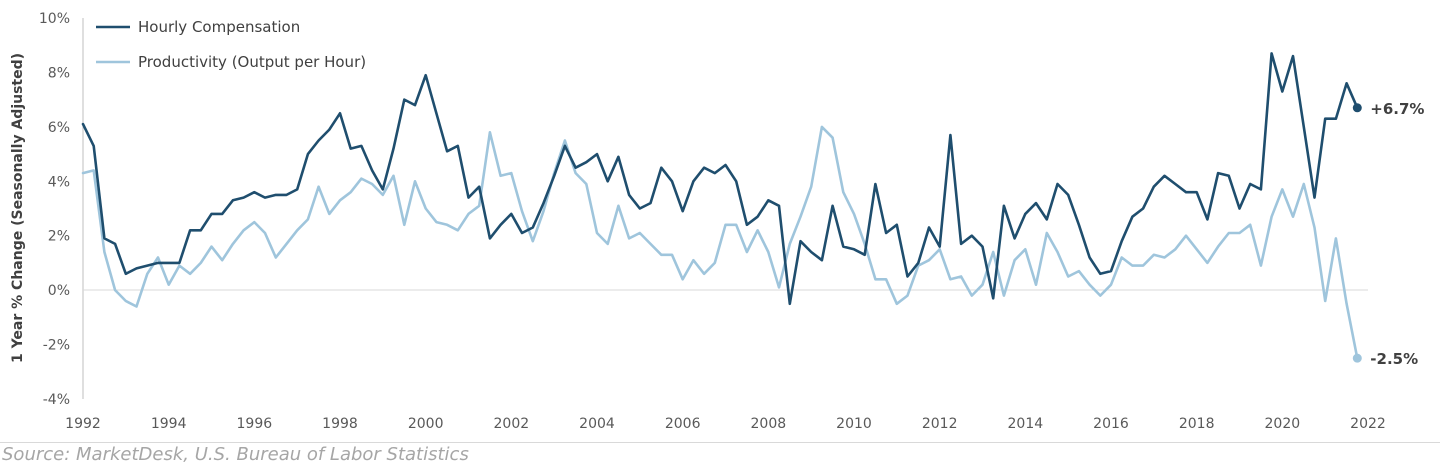  I want to click on series-end-label: -2.5%, so click(1394, 359).